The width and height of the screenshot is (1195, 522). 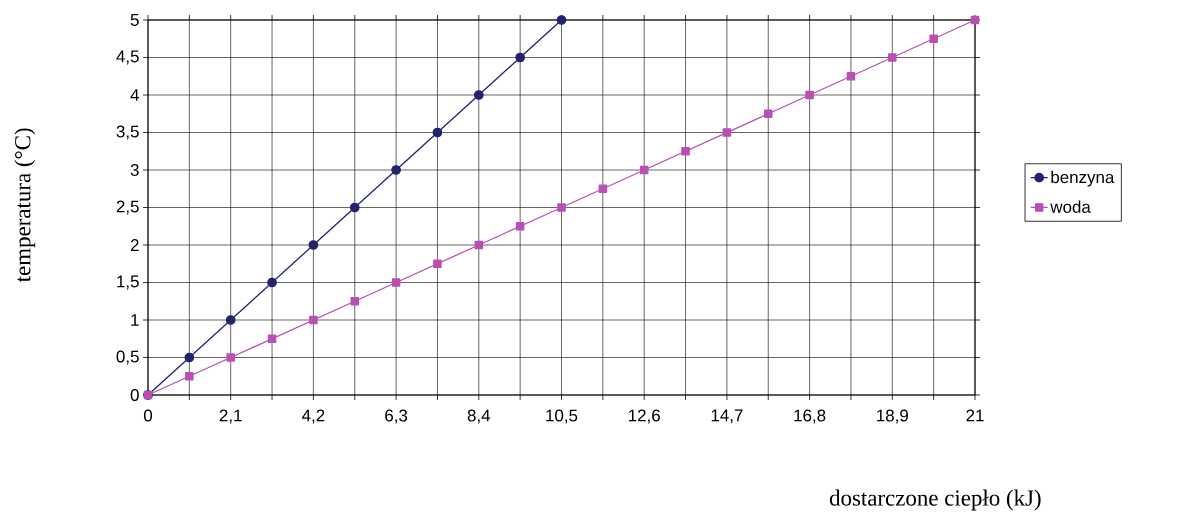 I want to click on y-tick-label: 3,5, so click(x=127, y=132).